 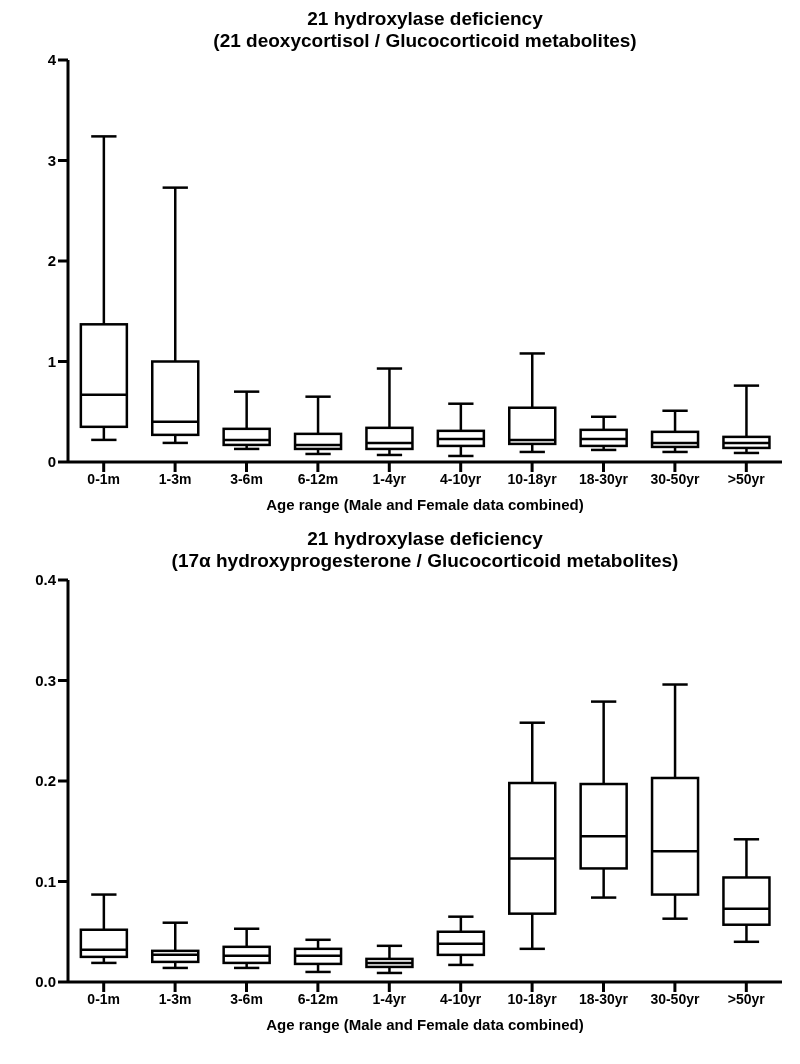 I want to click on chart-subtitle: (21 deoxycortisol / Glucocorticoid metabolites), so click(x=425, y=41).